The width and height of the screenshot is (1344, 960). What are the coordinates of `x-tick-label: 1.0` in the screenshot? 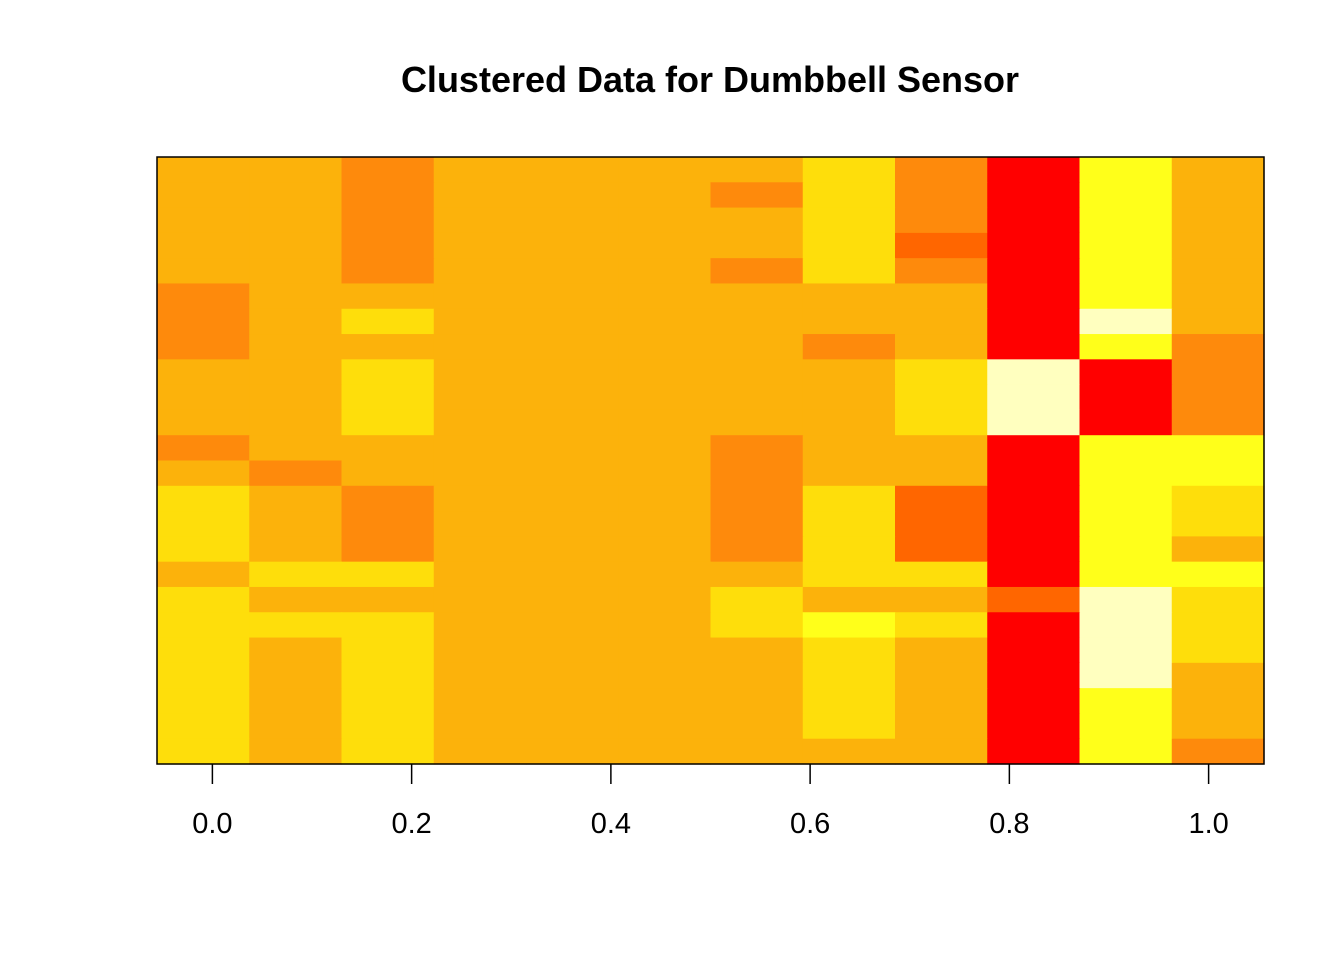 It's located at (1208, 824).